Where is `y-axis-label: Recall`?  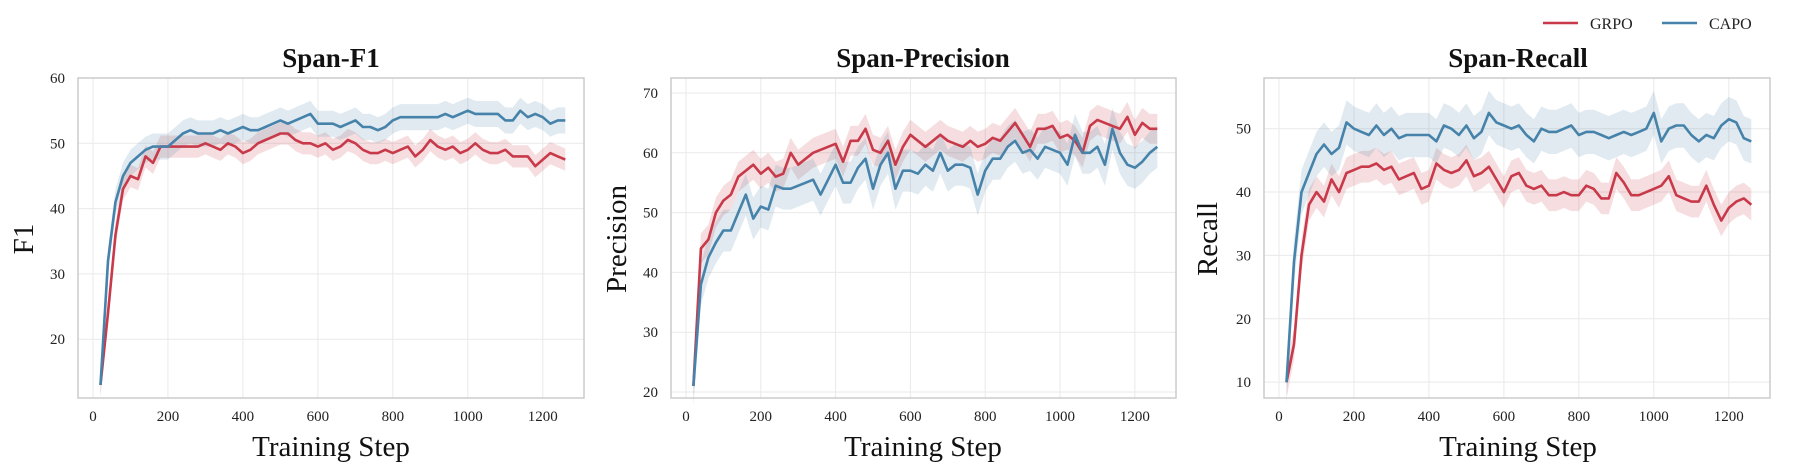 y-axis-label: Recall is located at coordinates (1208, 239).